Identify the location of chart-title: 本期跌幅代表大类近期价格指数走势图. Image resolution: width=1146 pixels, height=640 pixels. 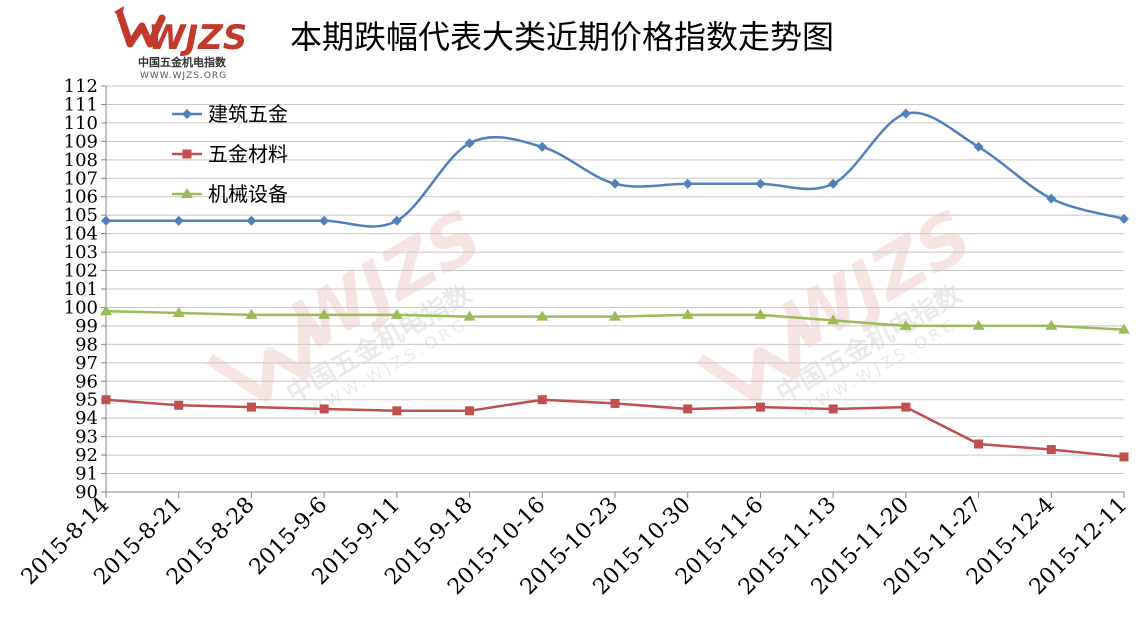
(562, 37).